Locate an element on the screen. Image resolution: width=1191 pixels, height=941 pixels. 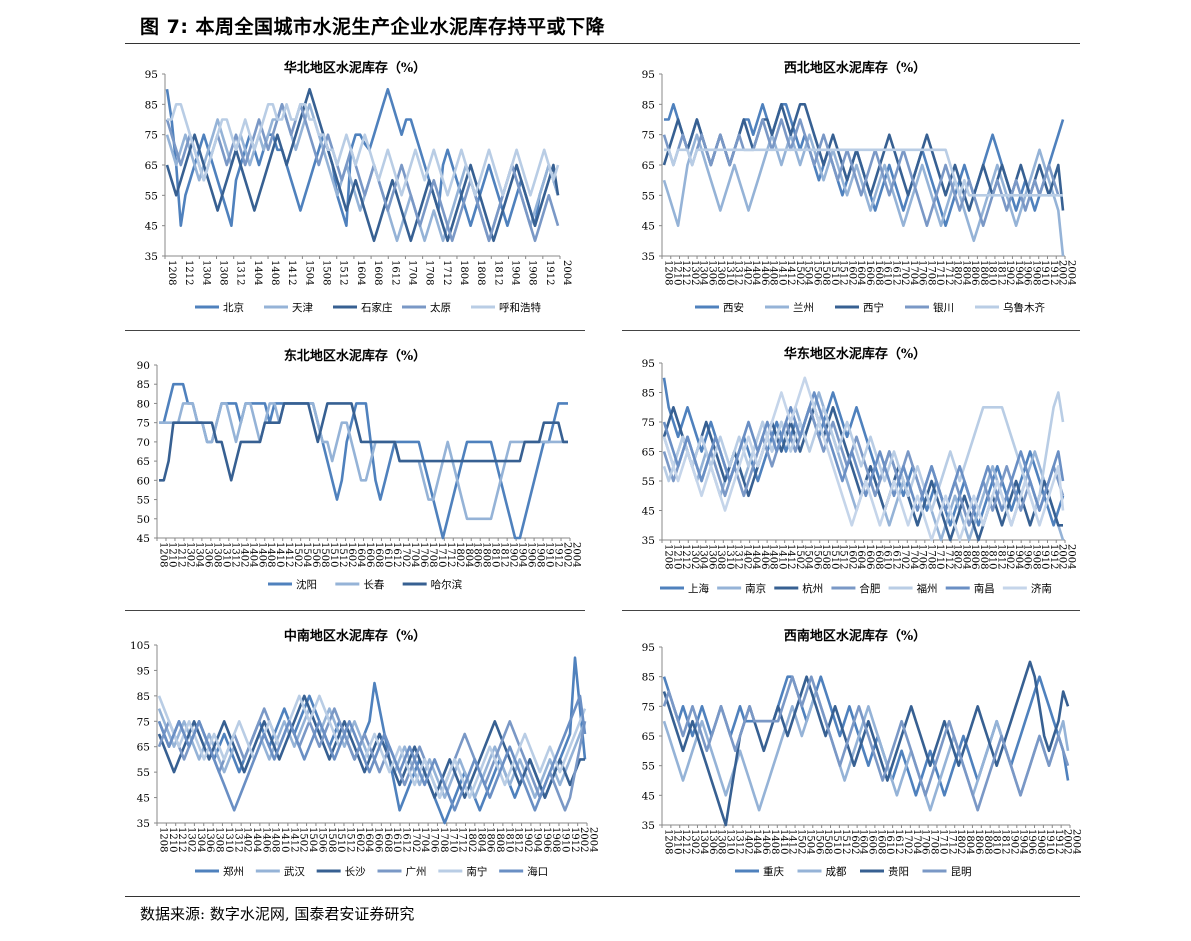
y-tick-label: 35 is located at coordinates (648, 541).